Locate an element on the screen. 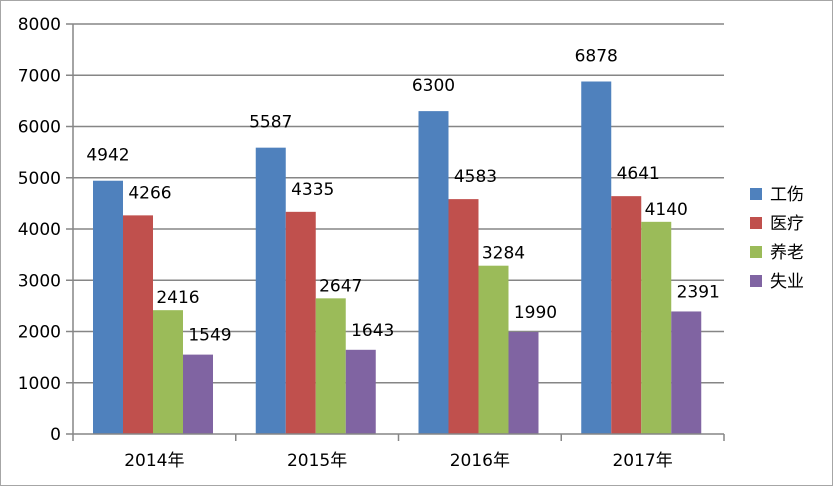  y-tick-label: 2000 is located at coordinates (39, 333).